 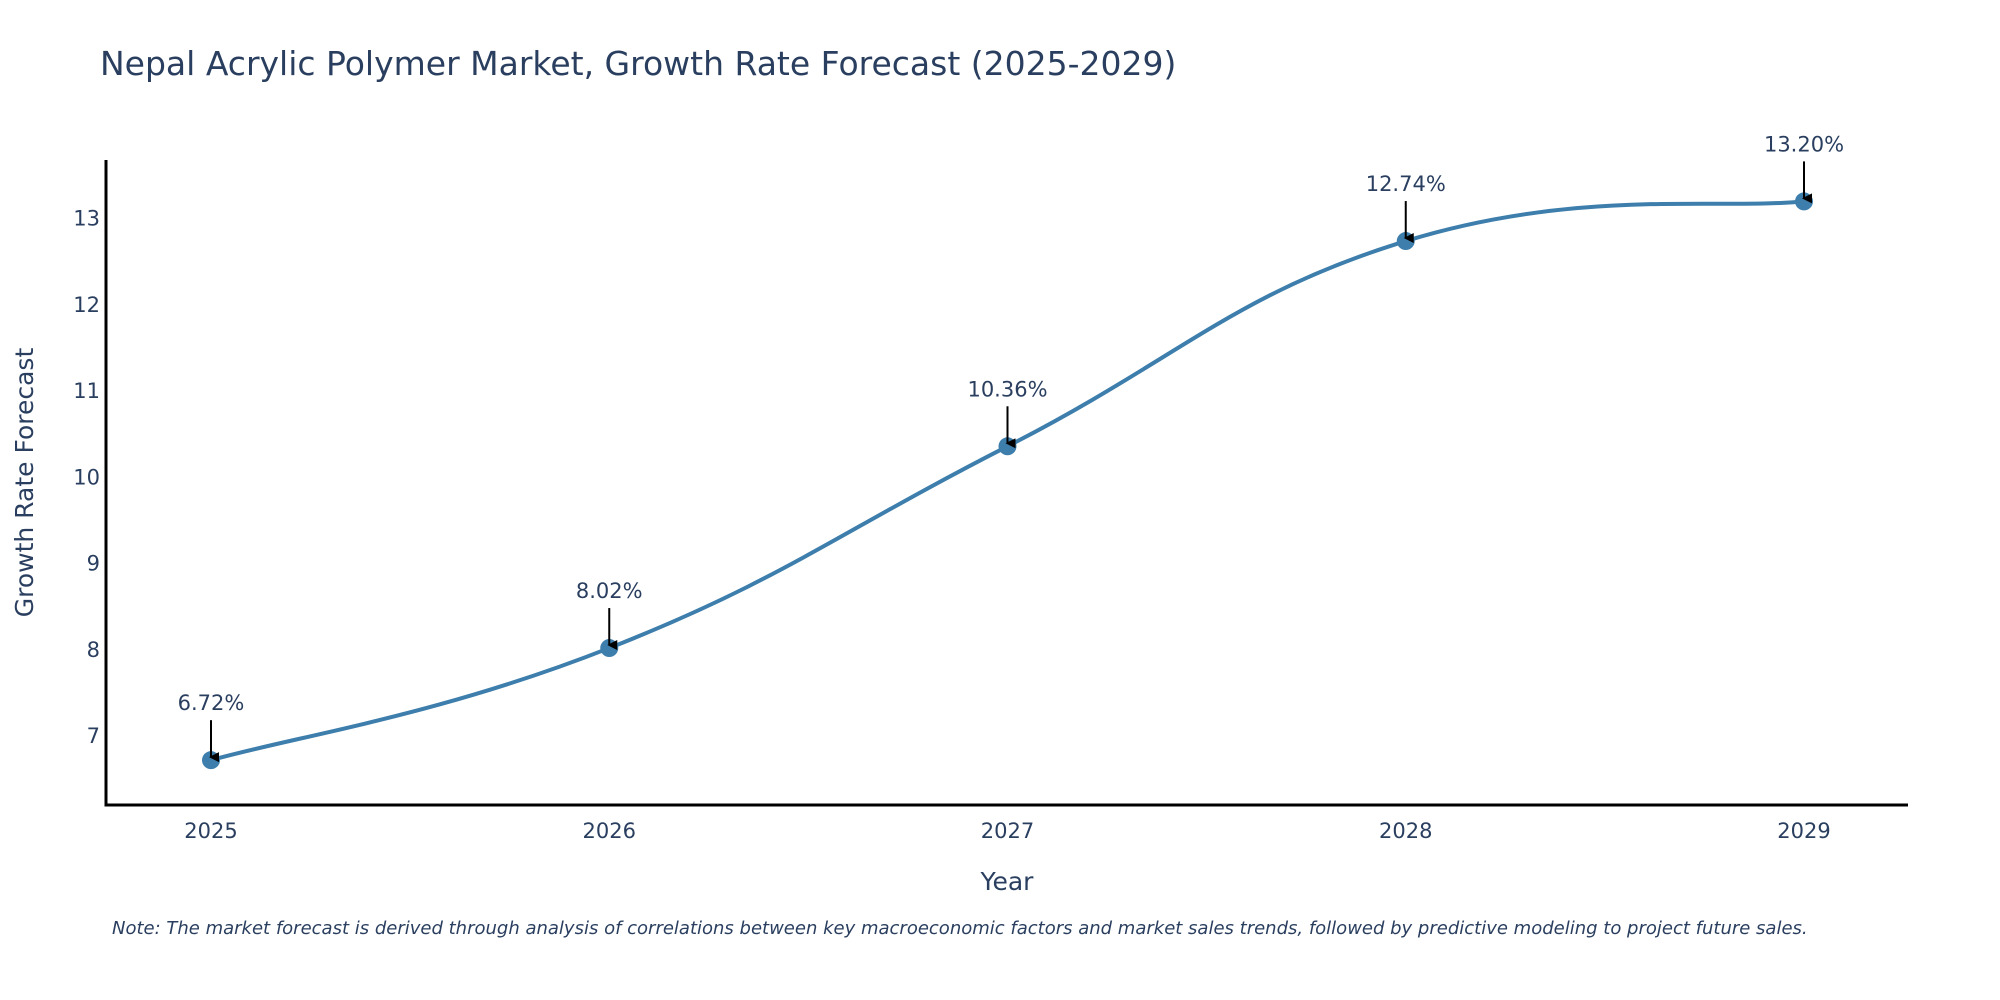 I want to click on y-tick-label: 9, so click(x=93, y=564).